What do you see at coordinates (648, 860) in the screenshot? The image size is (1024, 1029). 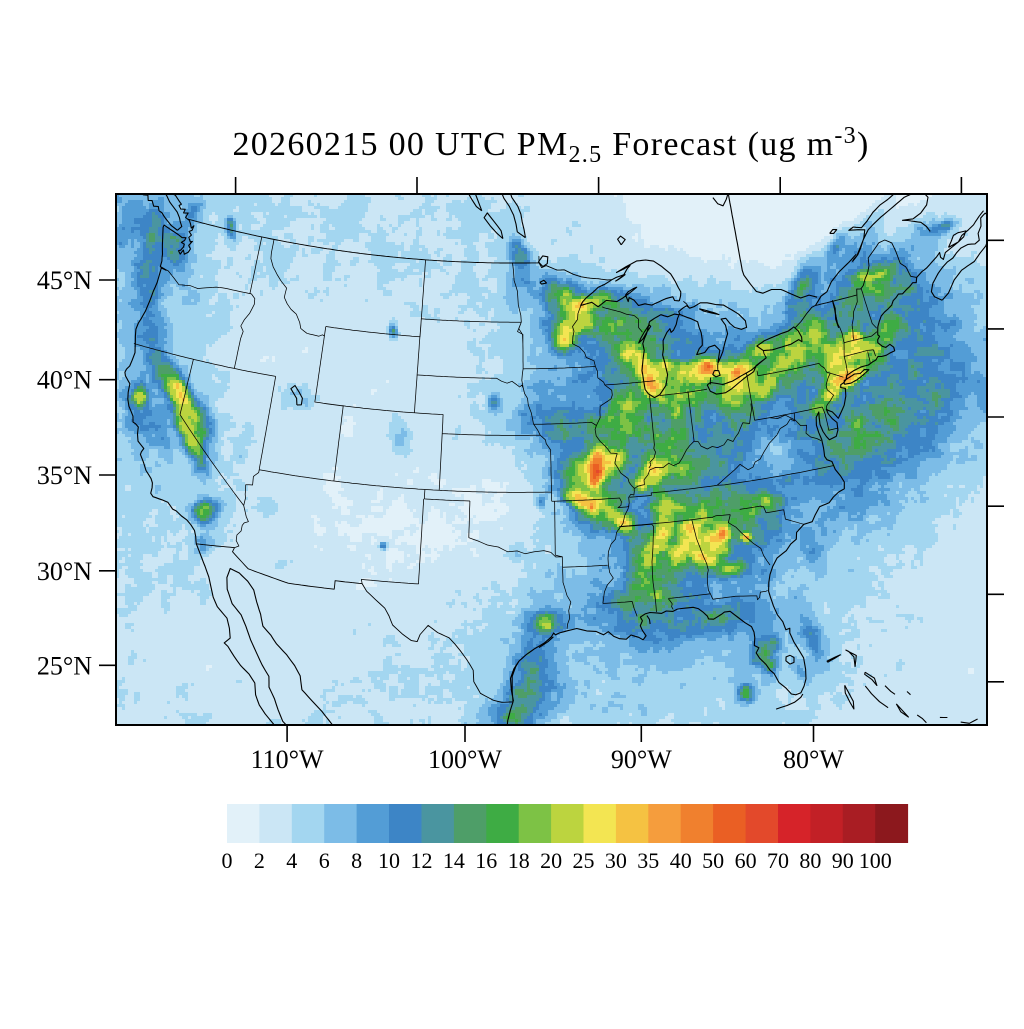 I see `svg-text: 35` at bounding box center [648, 860].